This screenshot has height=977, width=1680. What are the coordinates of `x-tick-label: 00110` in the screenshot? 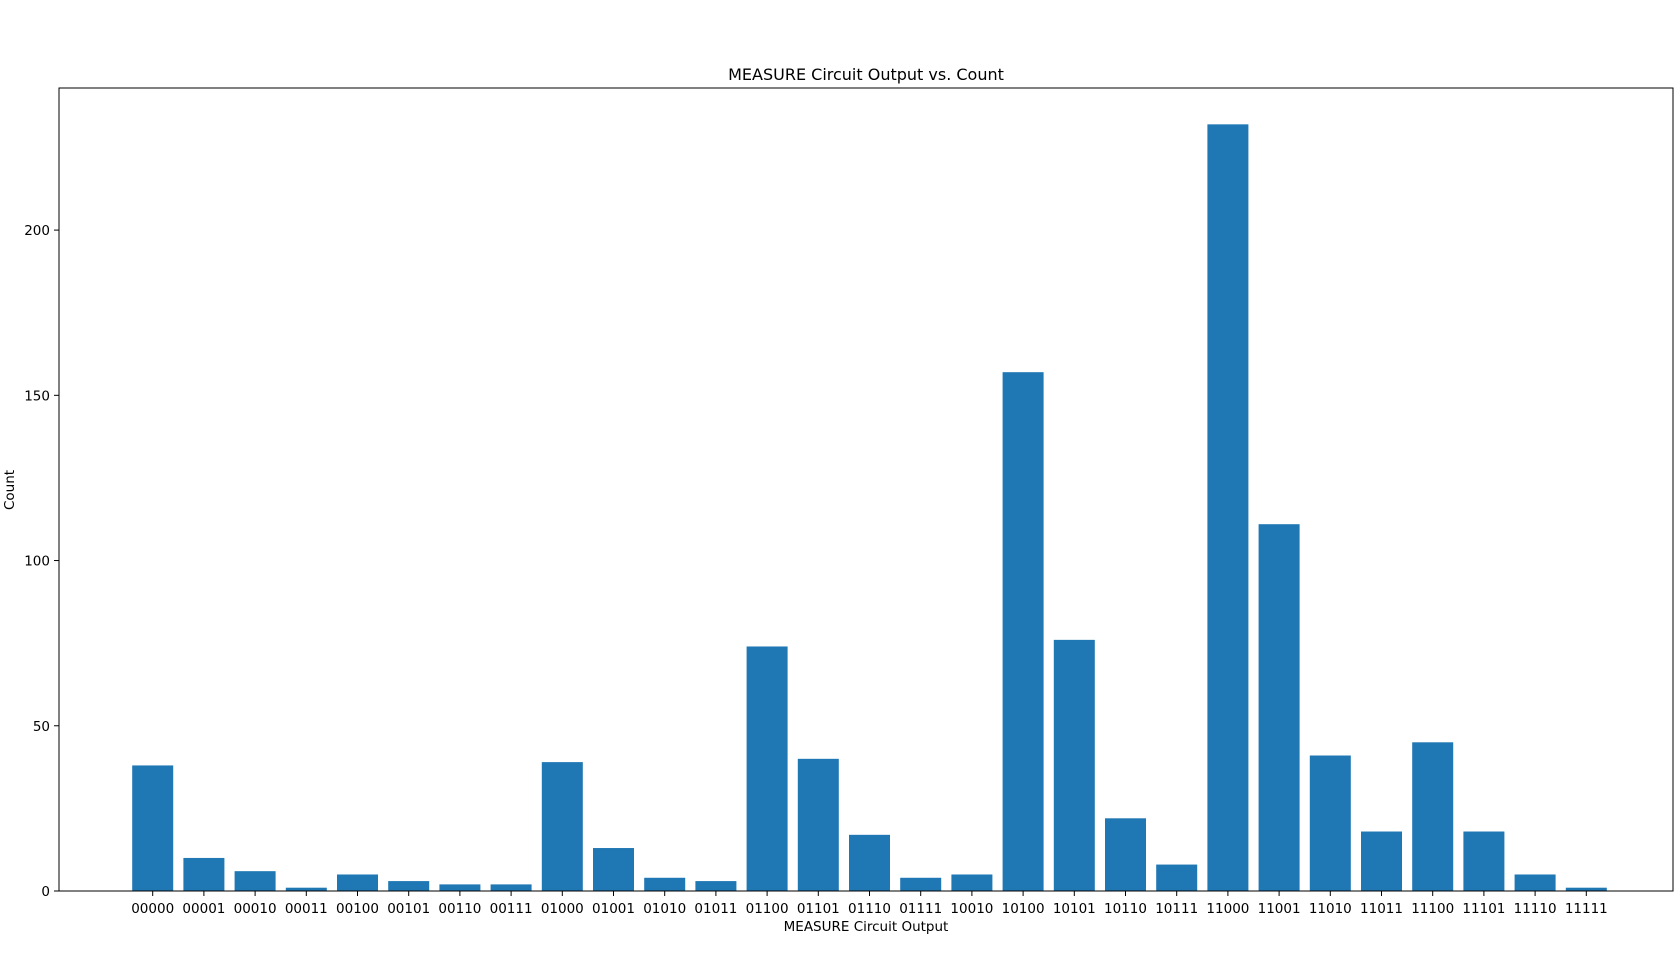 It's located at (459, 909).